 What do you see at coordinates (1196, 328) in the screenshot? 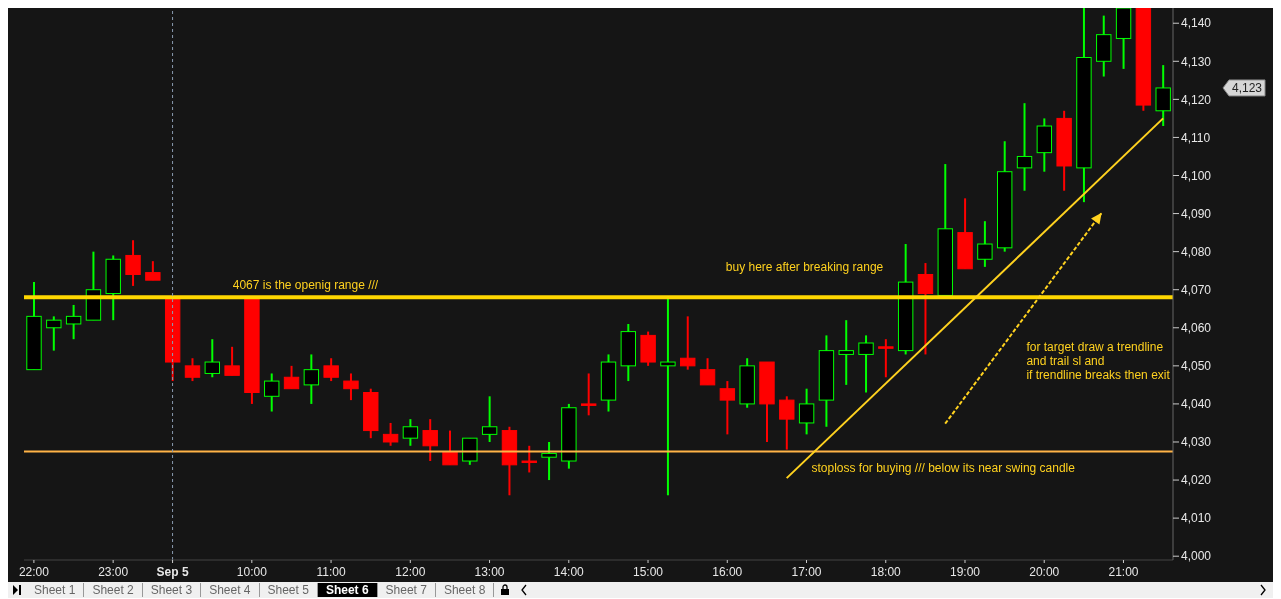
I see `y-tick-label: 4,060` at bounding box center [1196, 328].